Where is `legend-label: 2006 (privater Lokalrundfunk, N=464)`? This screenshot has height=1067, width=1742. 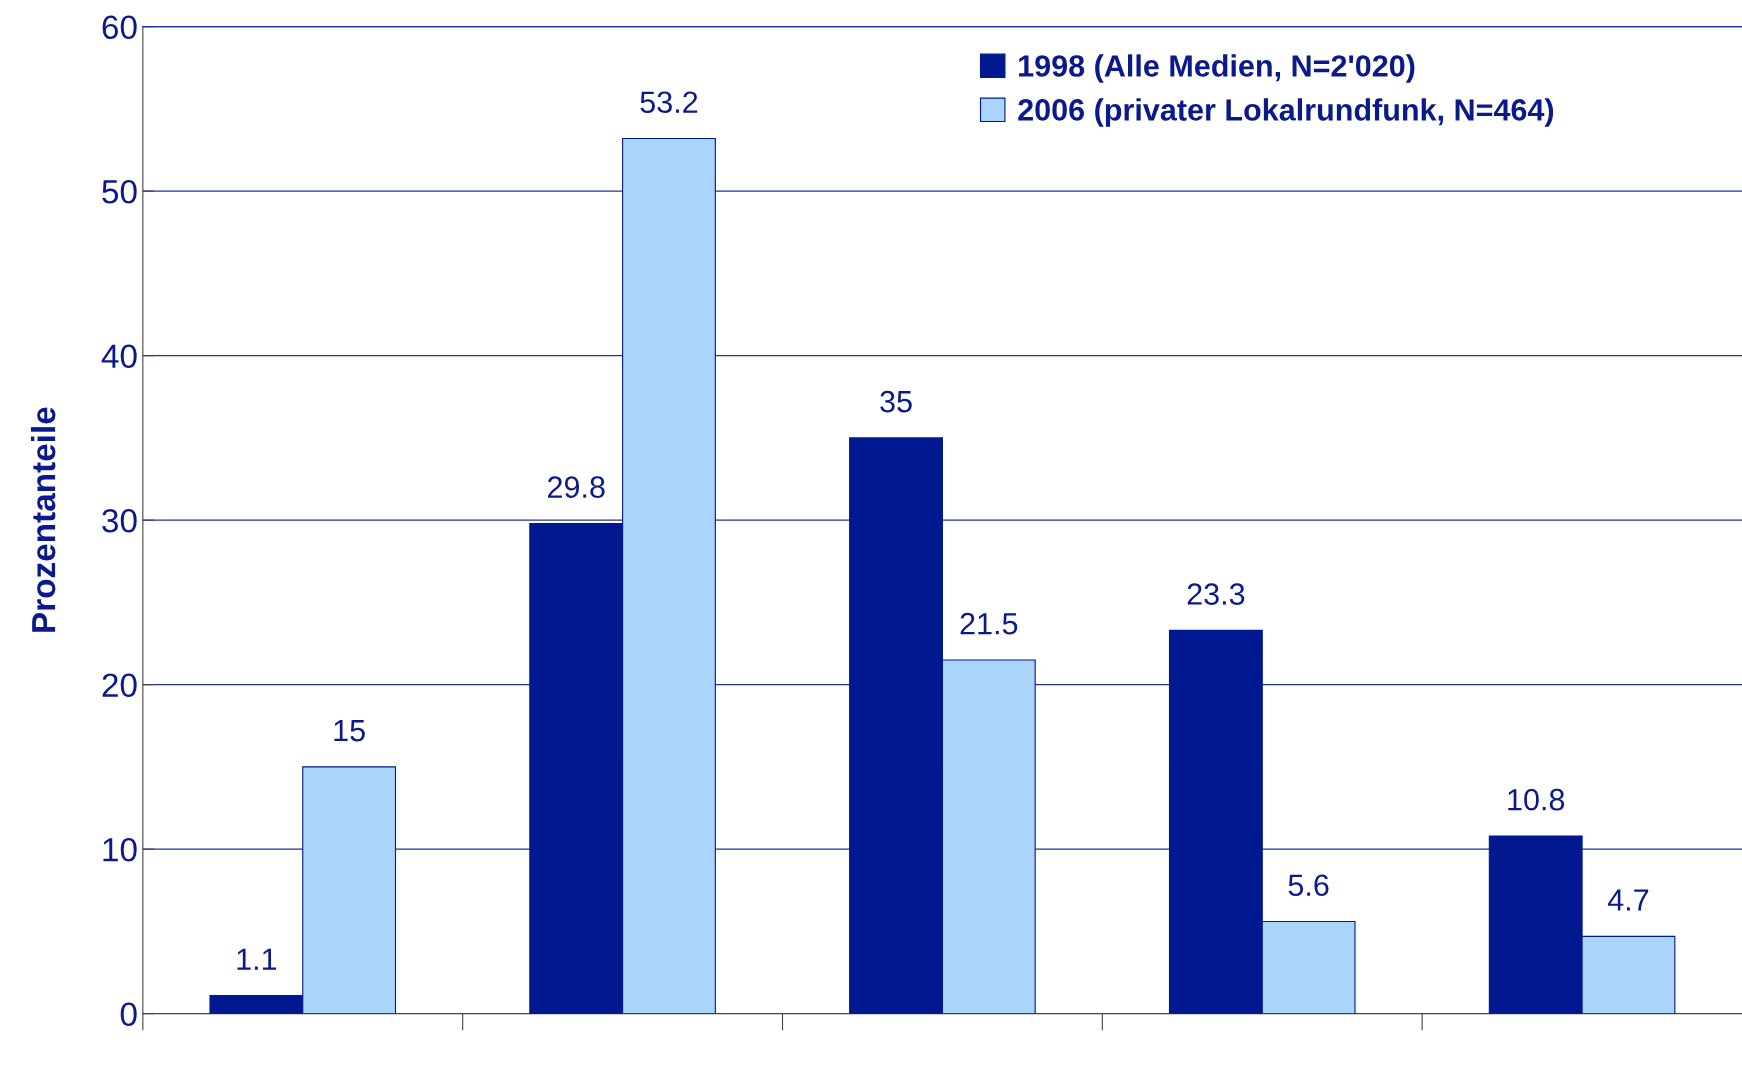
legend-label: 2006 (privater Lokalrundfunk, N=464) is located at coordinates (1286, 112).